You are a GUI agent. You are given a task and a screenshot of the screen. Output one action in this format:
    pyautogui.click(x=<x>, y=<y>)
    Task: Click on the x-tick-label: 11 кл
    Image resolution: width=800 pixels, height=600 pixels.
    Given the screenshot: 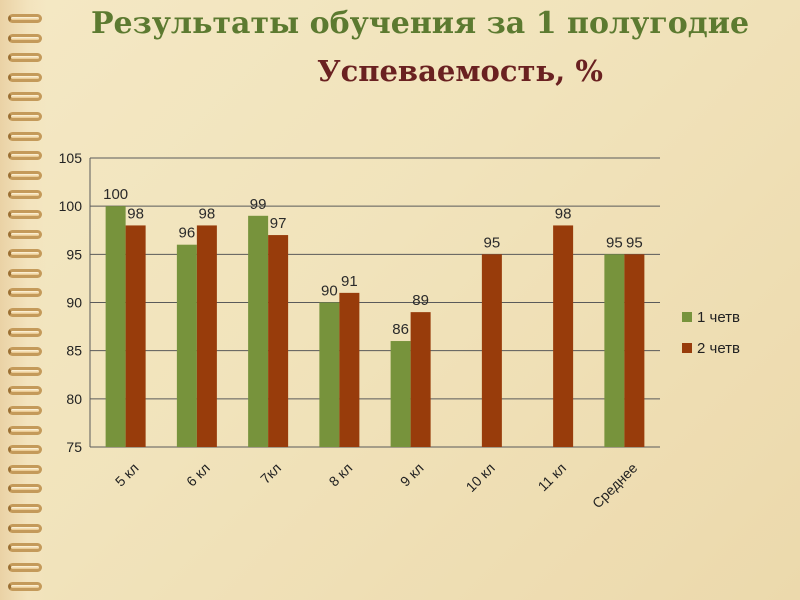 What is the action you would take?
    pyautogui.click(x=552, y=477)
    